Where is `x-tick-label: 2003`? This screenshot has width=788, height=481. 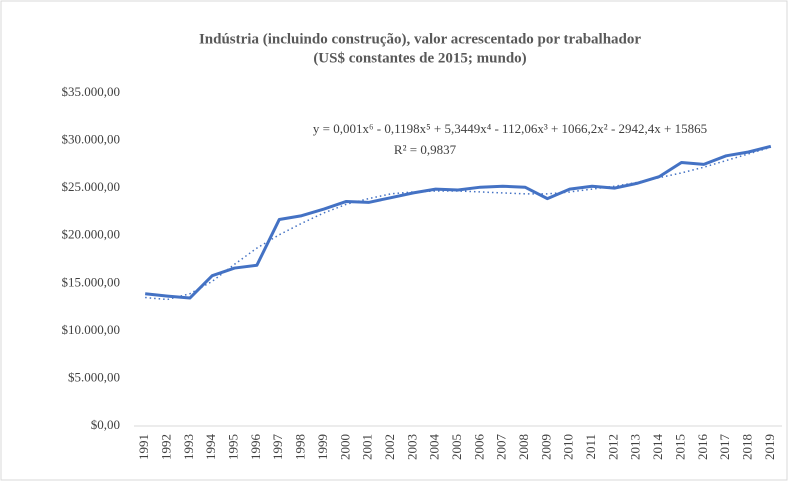
x-tick-label: 2003 is located at coordinates (411, 447).